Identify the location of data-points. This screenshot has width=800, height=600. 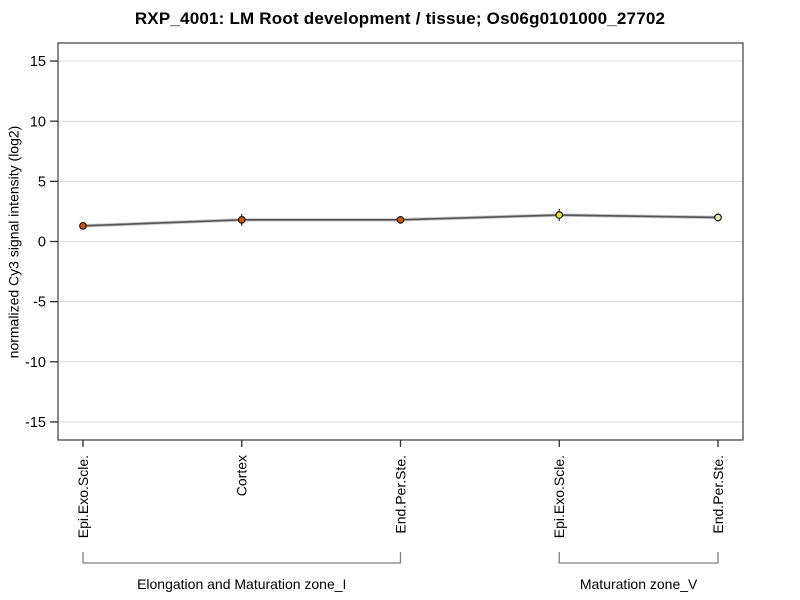
(400, 219).